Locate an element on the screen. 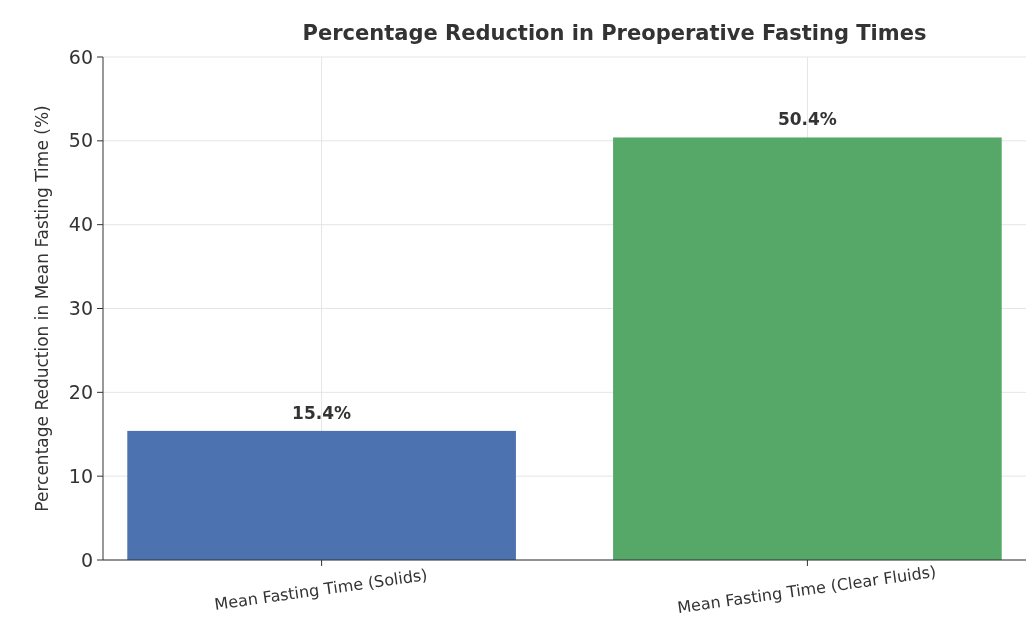 The height and width of the screenshot is (635, 1030). y-tick-label: 30 is located at coordinates (80, 308).